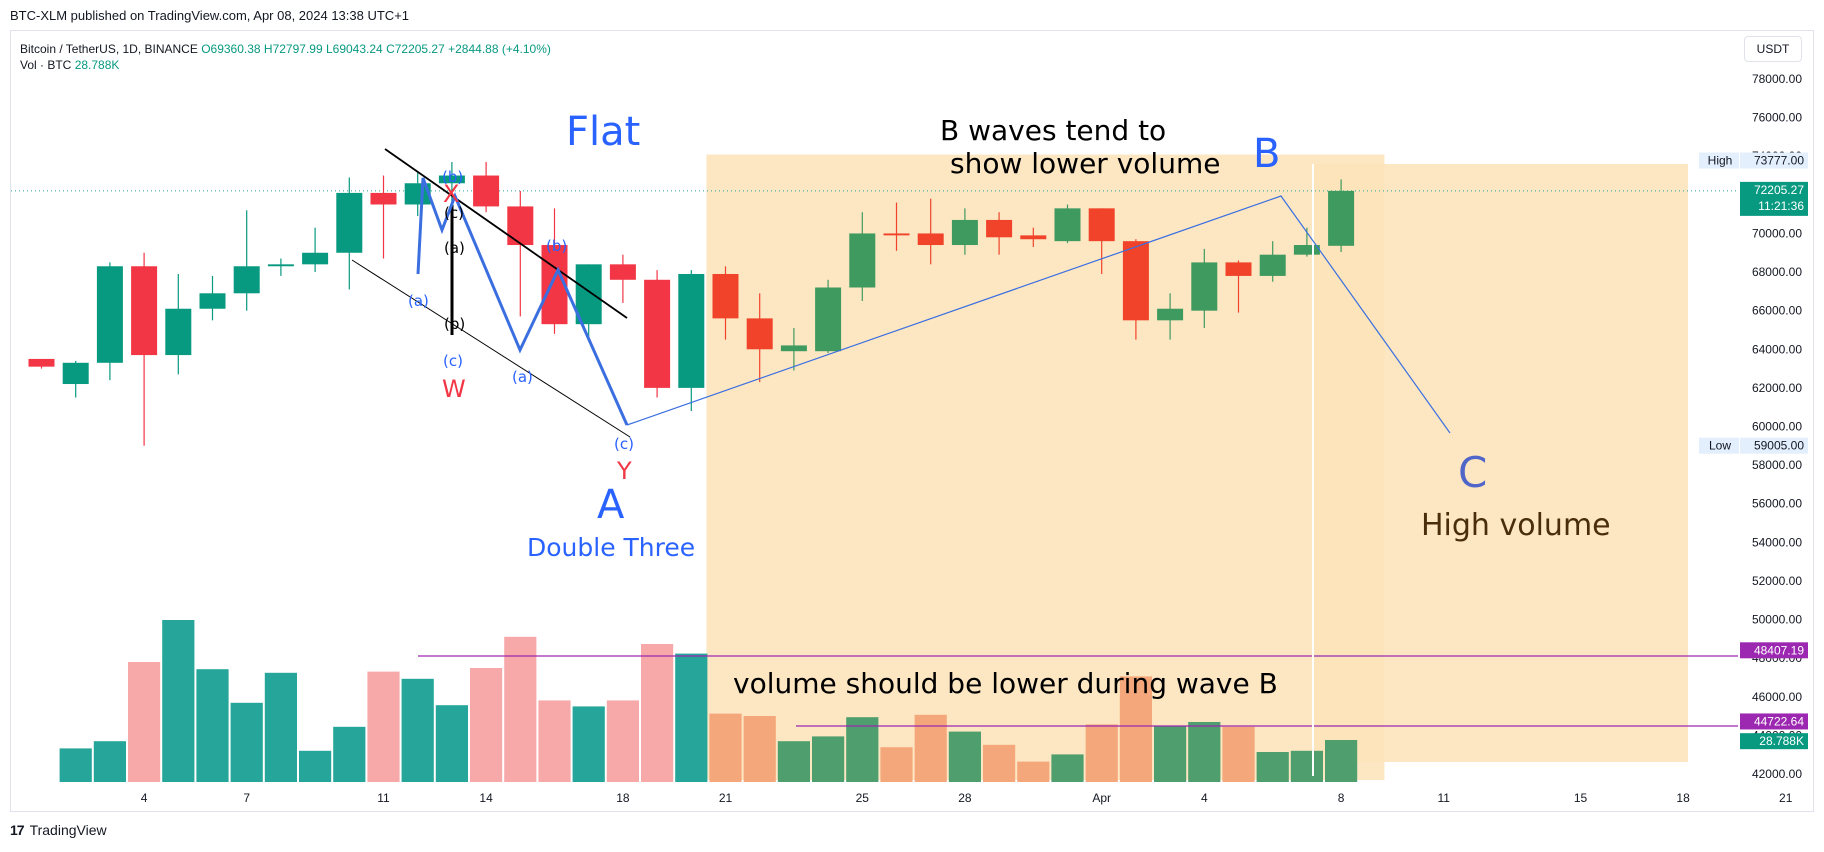 This screenshot has width=1824, height=852. I want to click on footer-brand: 17 TradingView, so click(58, 830).